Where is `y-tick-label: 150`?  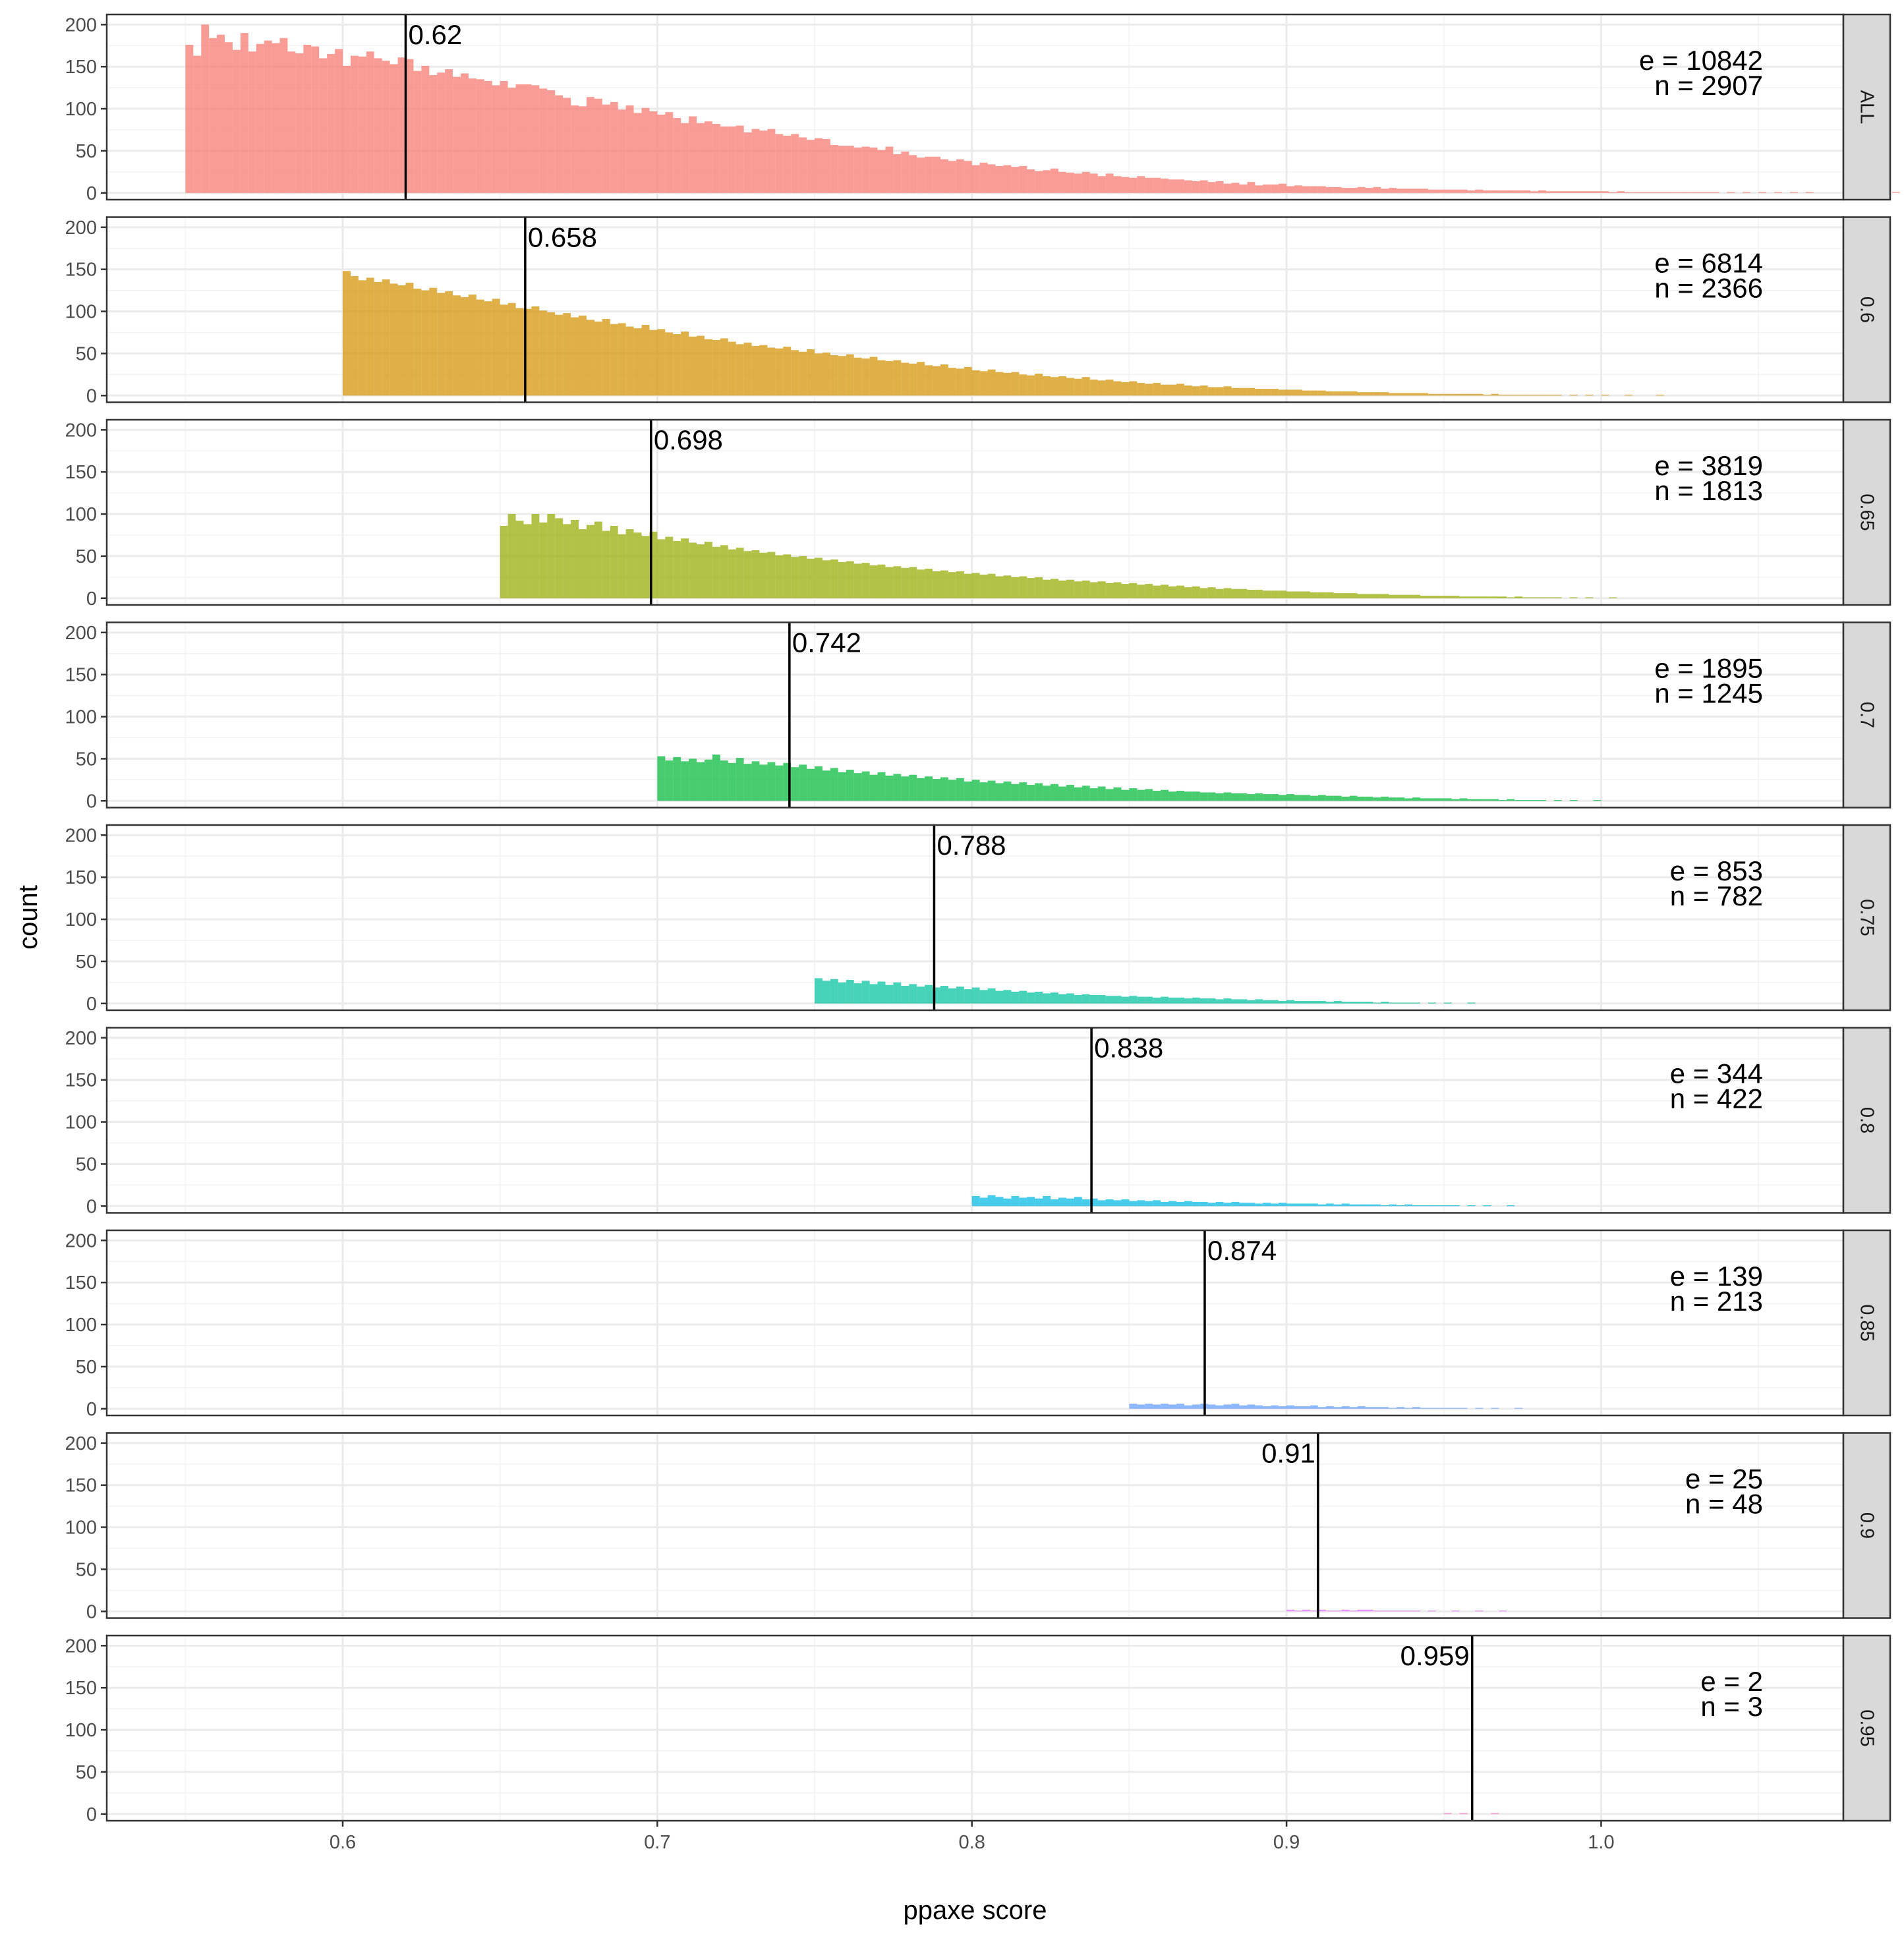
y-tick-label: 150 is located at coordinates (81, 1080).